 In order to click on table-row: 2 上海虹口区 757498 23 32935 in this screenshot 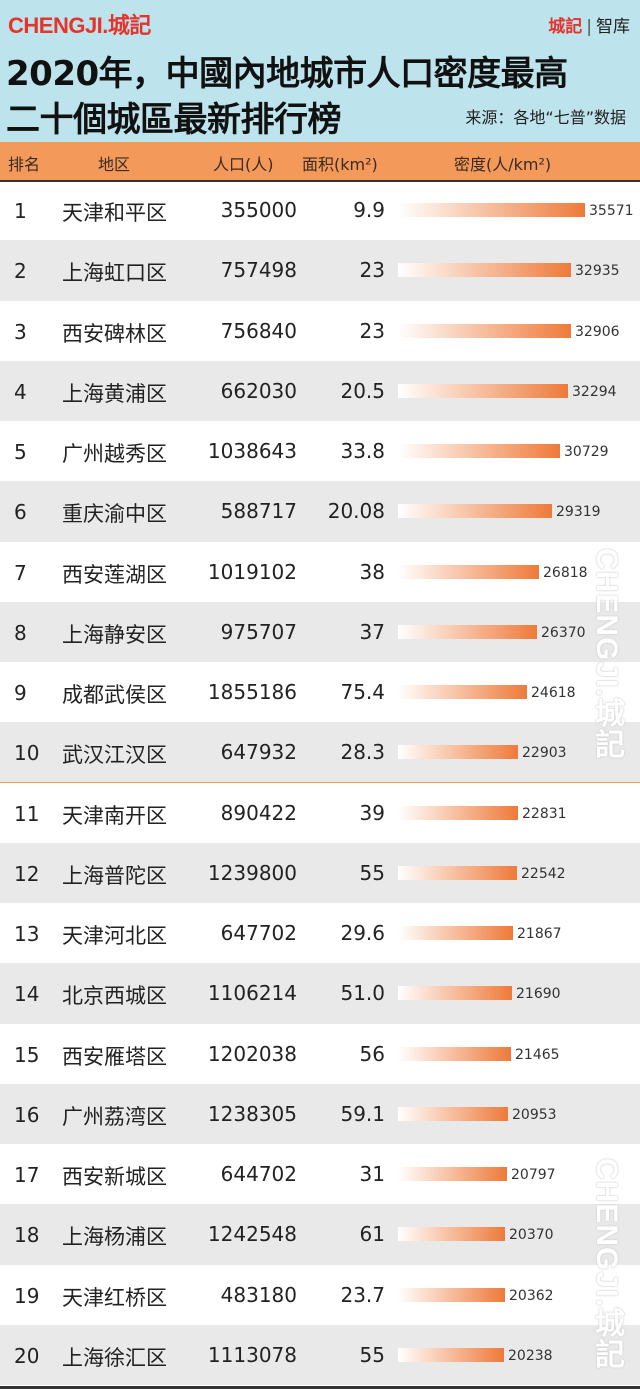, I will do `click(320, 270)`.